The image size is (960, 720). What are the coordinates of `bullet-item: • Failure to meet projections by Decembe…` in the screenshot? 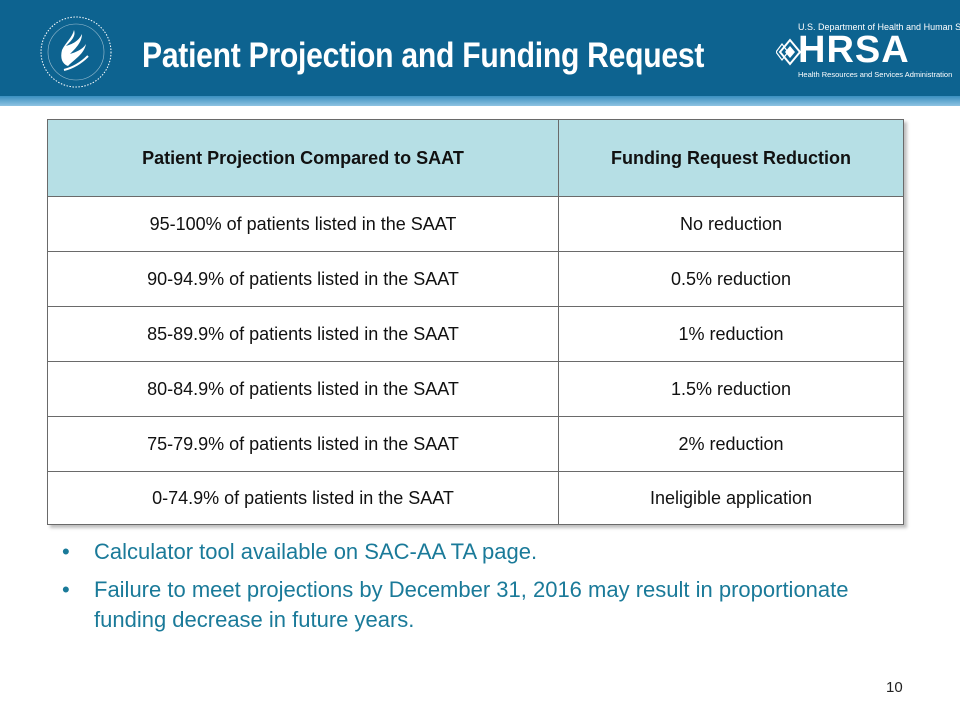 It's located at (472, 605).